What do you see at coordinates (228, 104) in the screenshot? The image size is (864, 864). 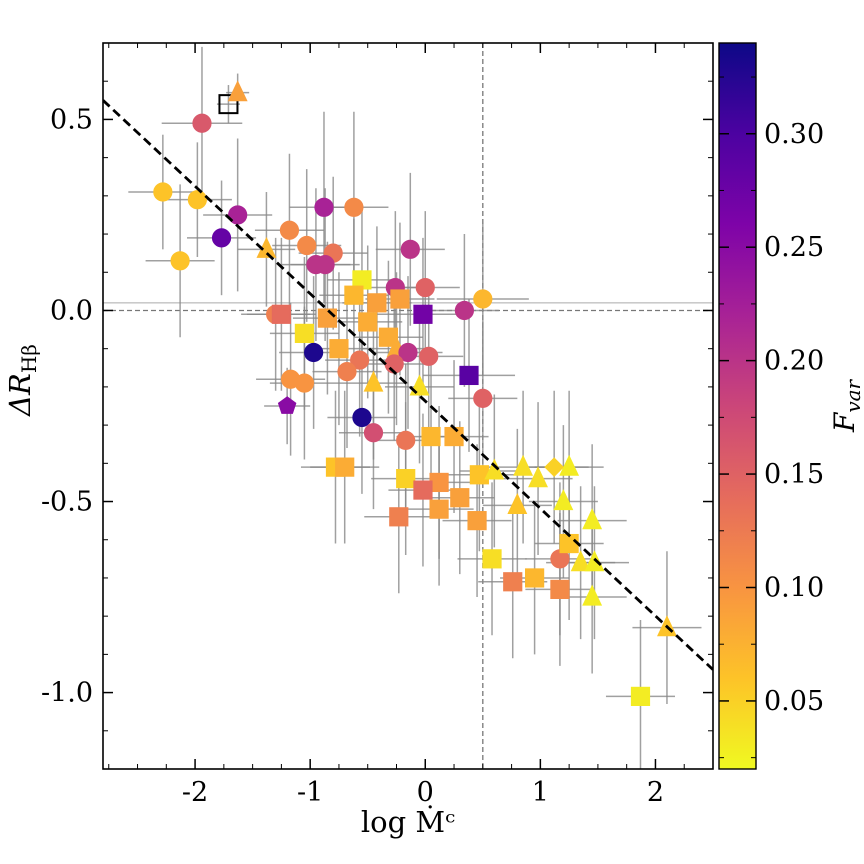 I see `data-point-square-open` at bounding box center [228, 104].